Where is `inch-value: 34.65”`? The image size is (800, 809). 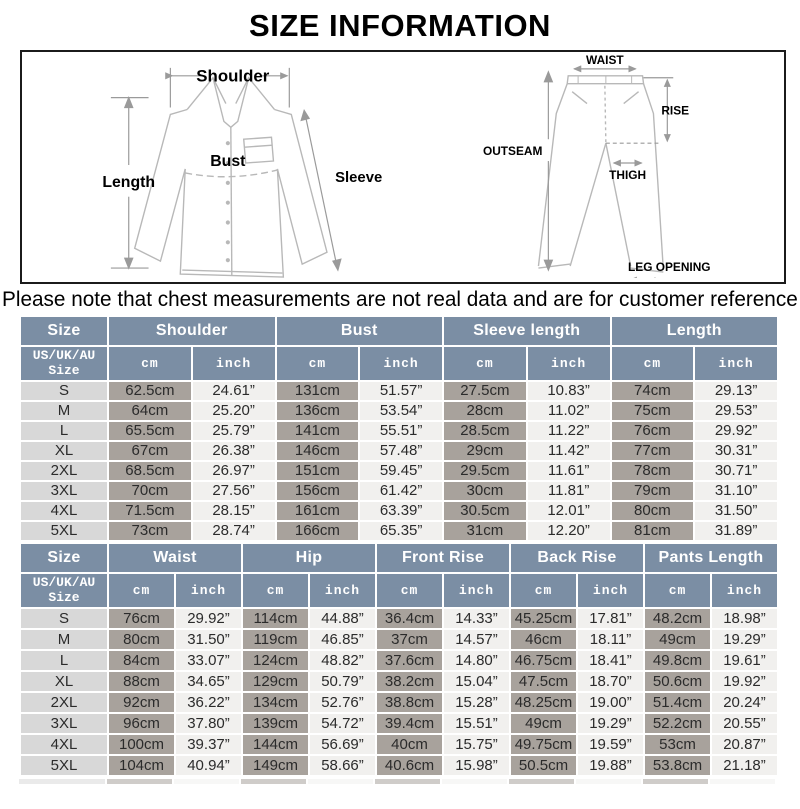
inch-value: 34.65” is located at coordinates (208, 681).